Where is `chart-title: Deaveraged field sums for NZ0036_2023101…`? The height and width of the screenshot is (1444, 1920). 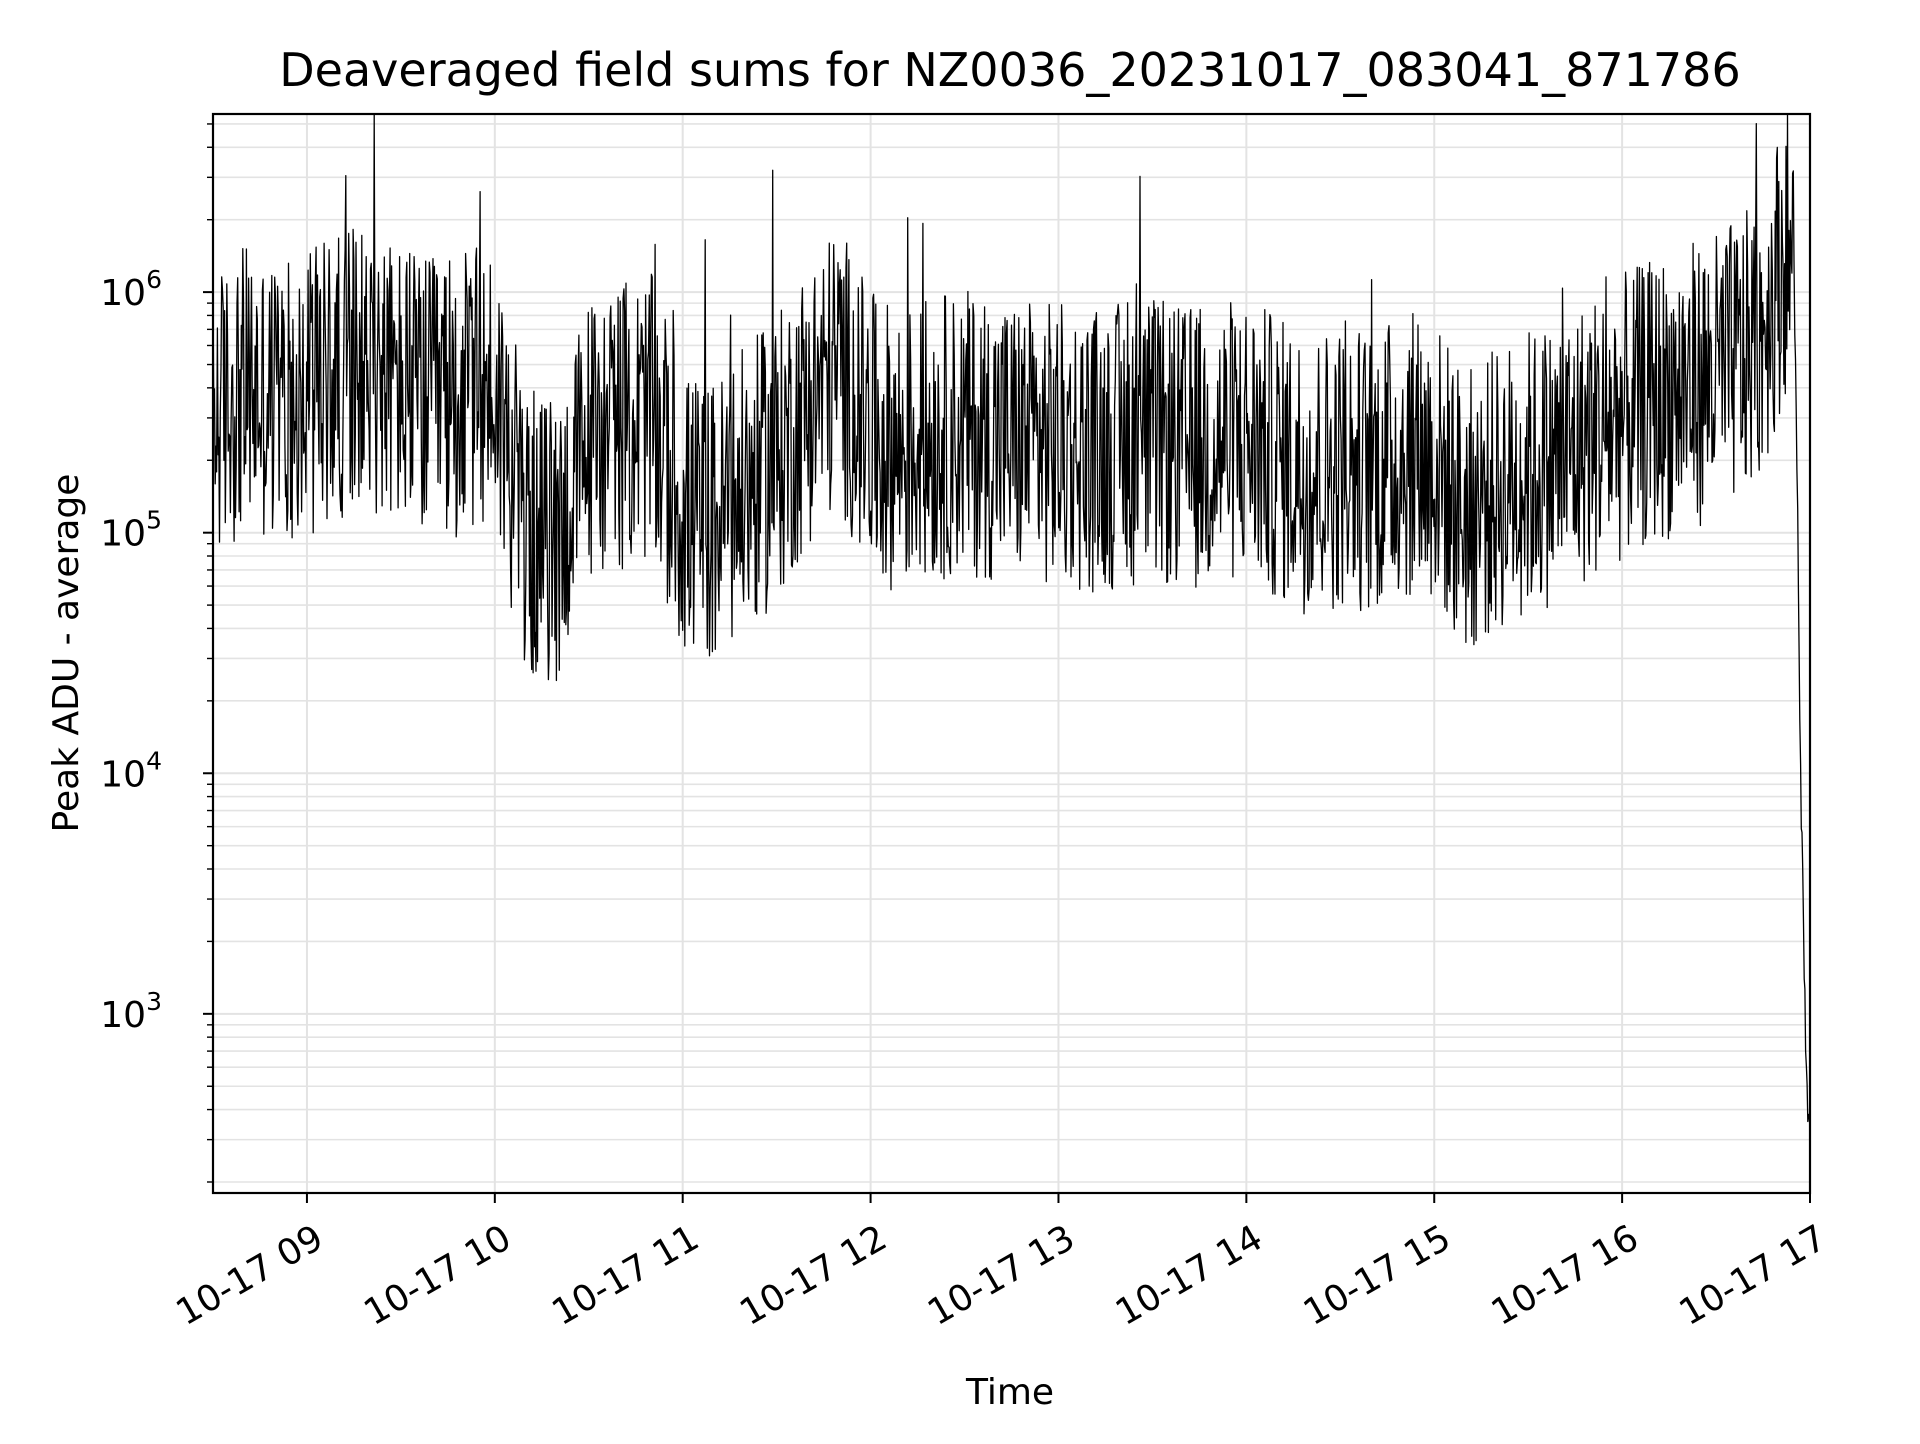 chart-title: Deaveraged field sums for NZ0036_2023101… is located at coordinates (1009, 70).